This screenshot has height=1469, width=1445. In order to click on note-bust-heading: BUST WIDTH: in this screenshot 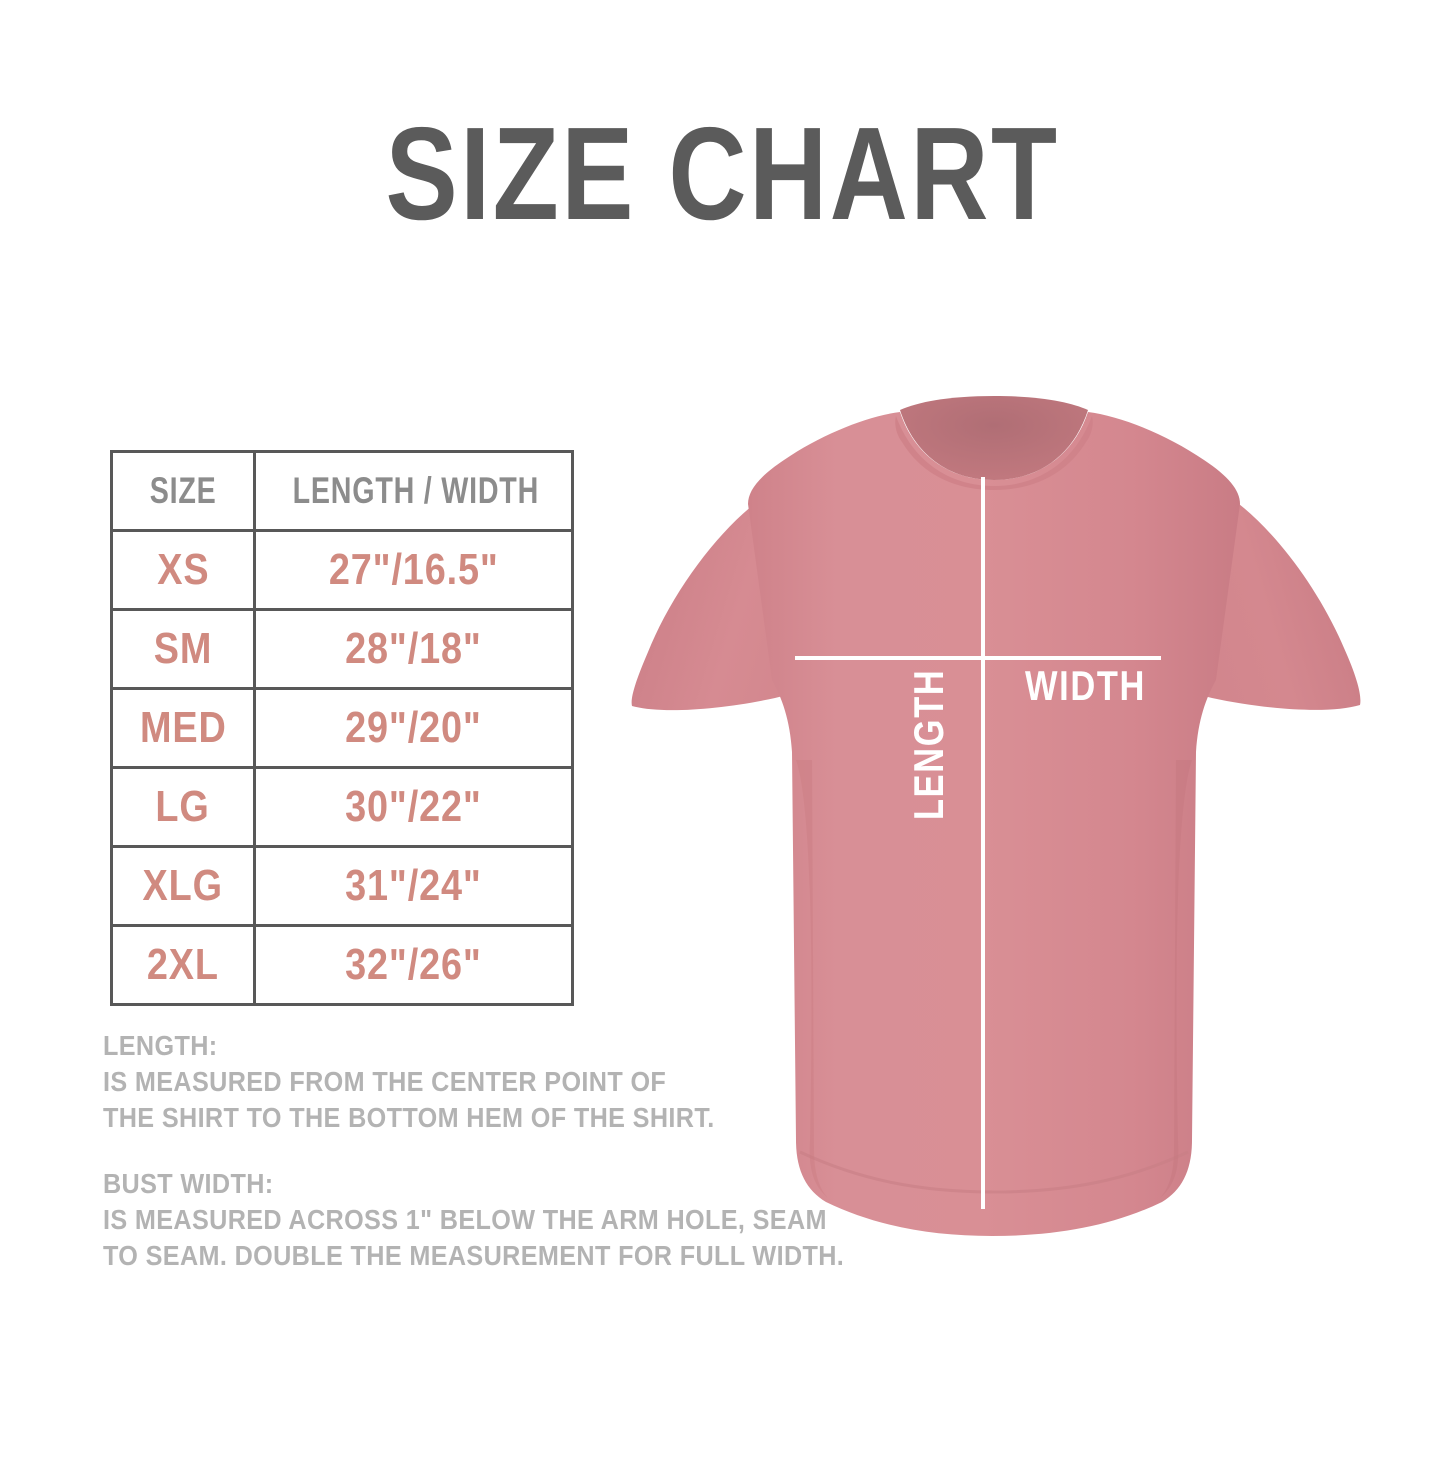, I will do `click(188, 1183)`.